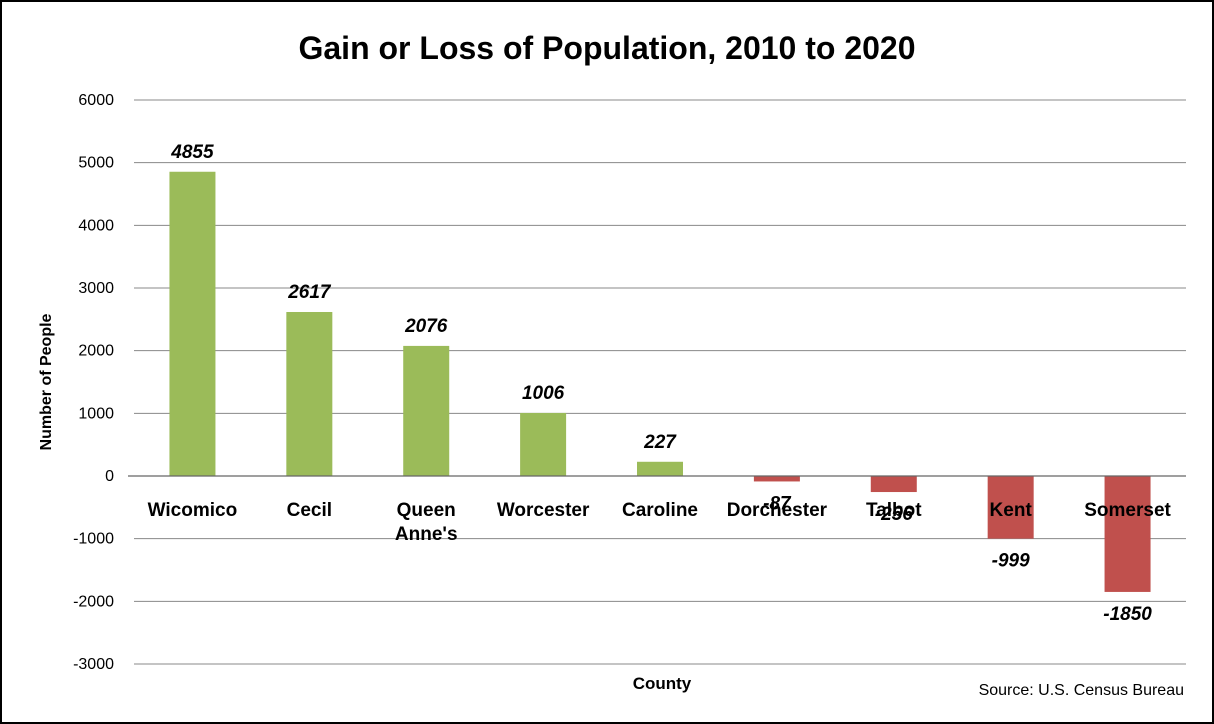 The image size is (1214, 724). I want to click on category-label: Wicomico, so click(193, 510).